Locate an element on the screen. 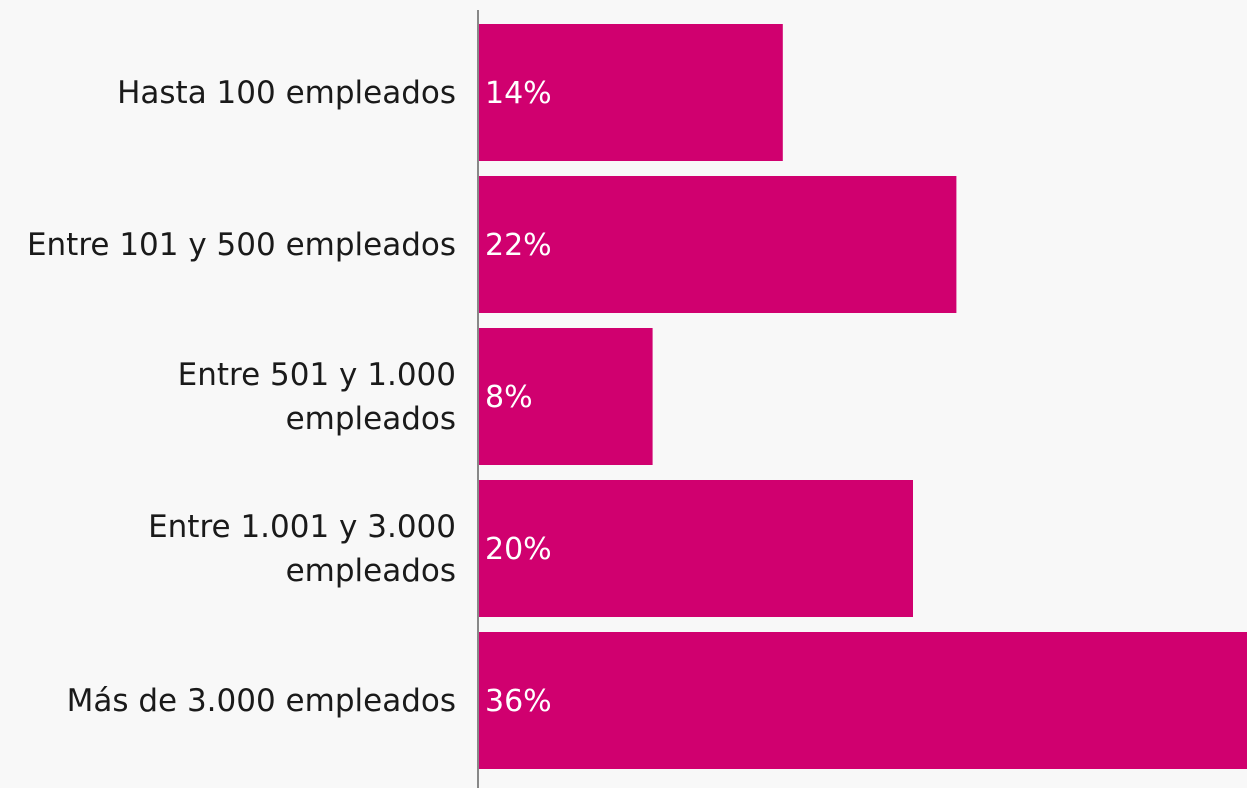  category-text: Entre 101 y 500 empleados is located at coordinates (241, 244).